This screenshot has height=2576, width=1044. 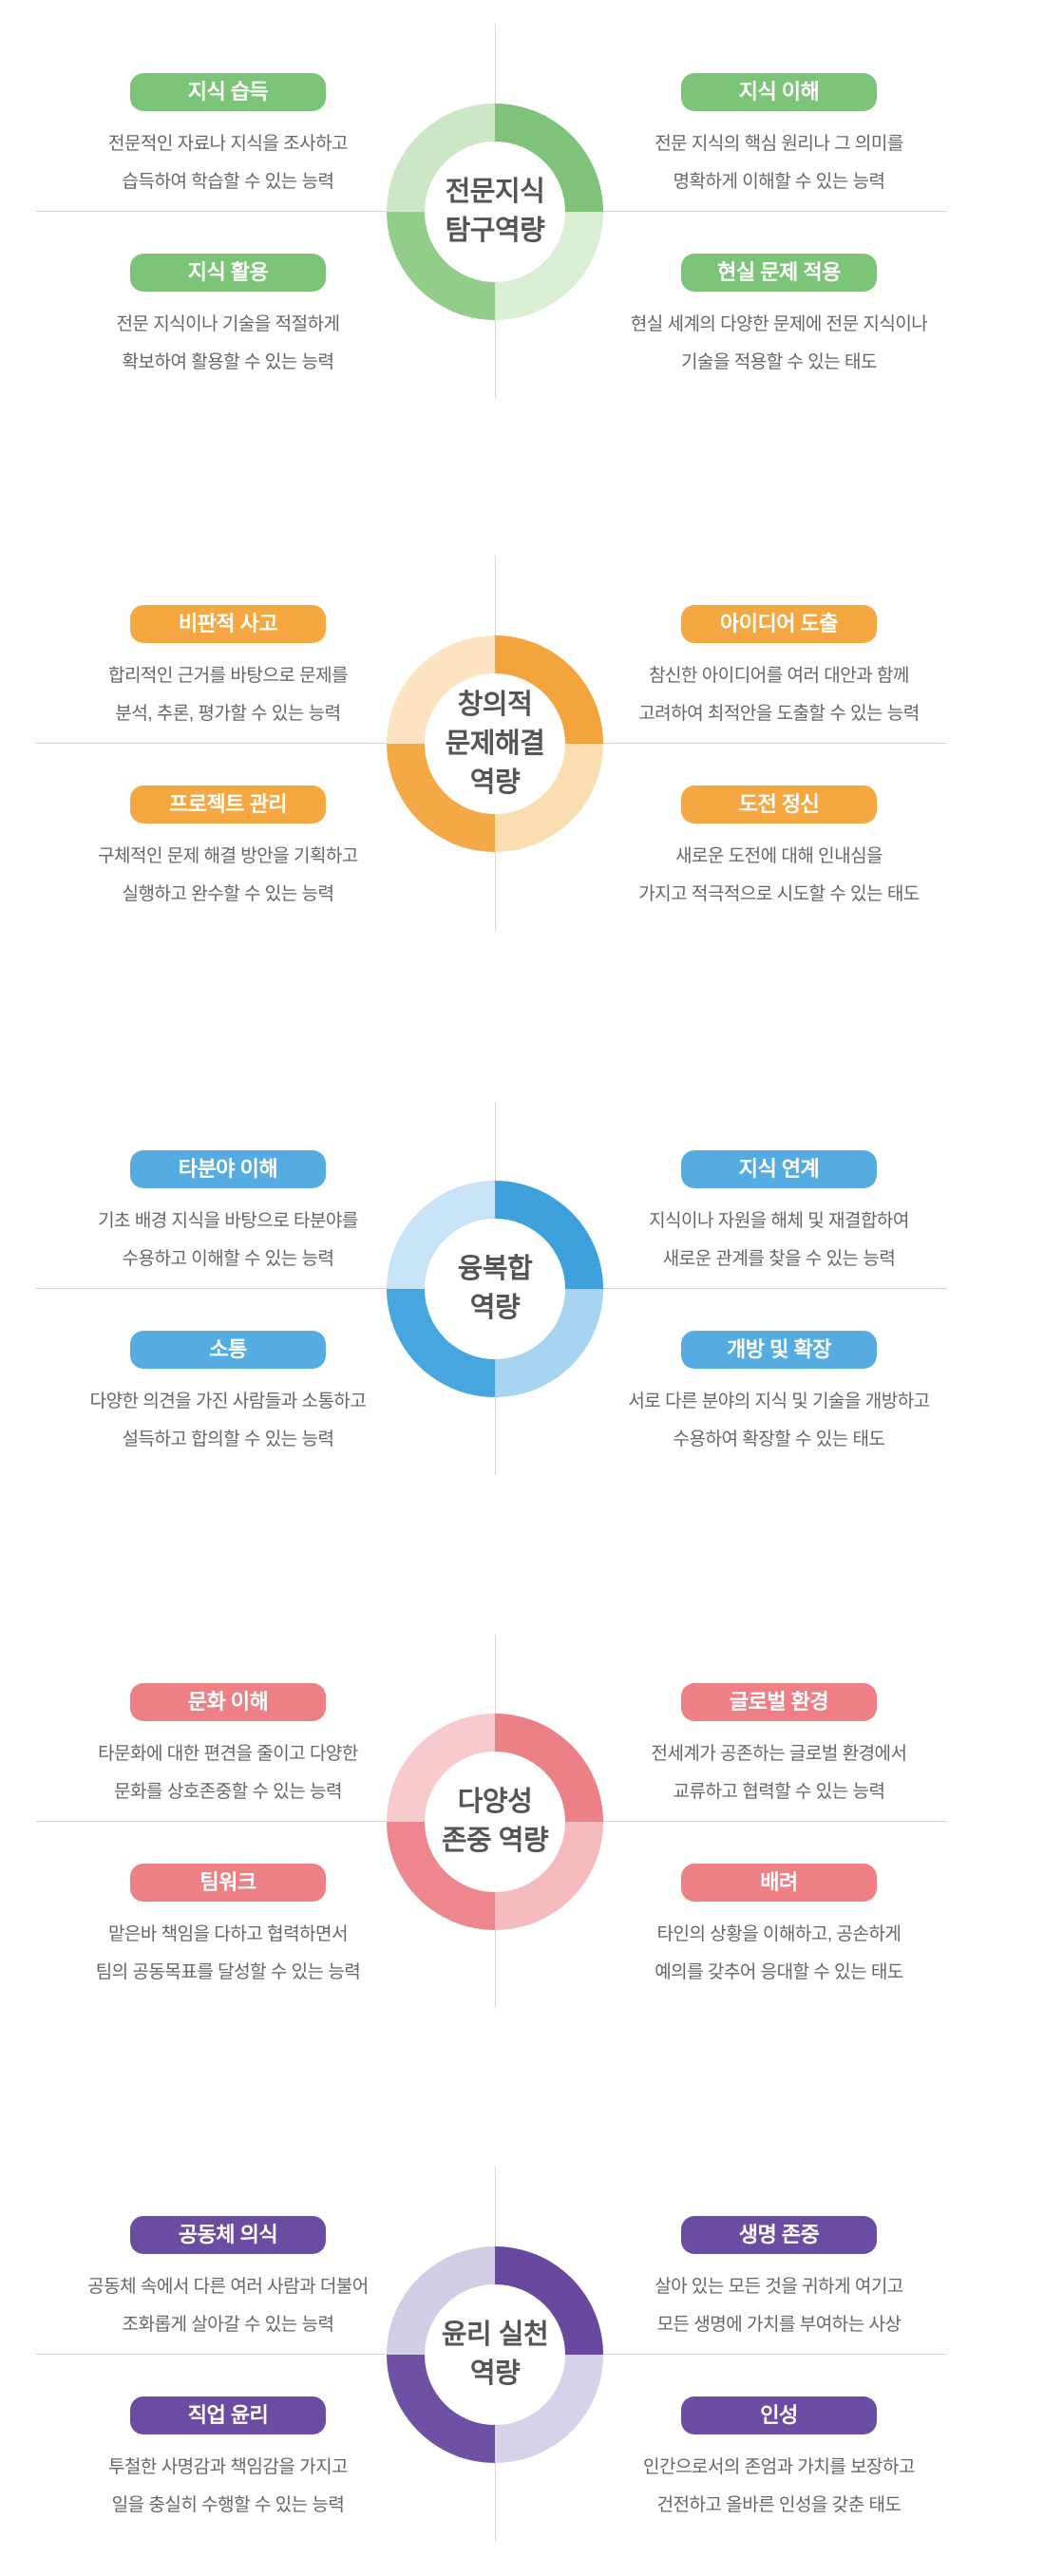 I want to click on quadrant-badge: 지식 습득, so click(x=228, y=92).